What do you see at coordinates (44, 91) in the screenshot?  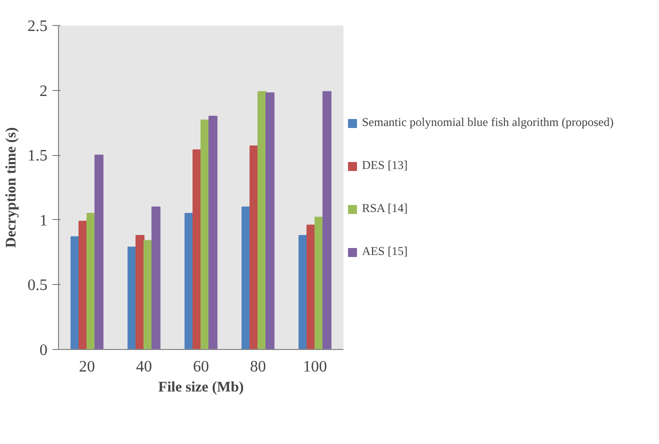 I see `y-tick-label: 2` at bounding box center [44, 91].